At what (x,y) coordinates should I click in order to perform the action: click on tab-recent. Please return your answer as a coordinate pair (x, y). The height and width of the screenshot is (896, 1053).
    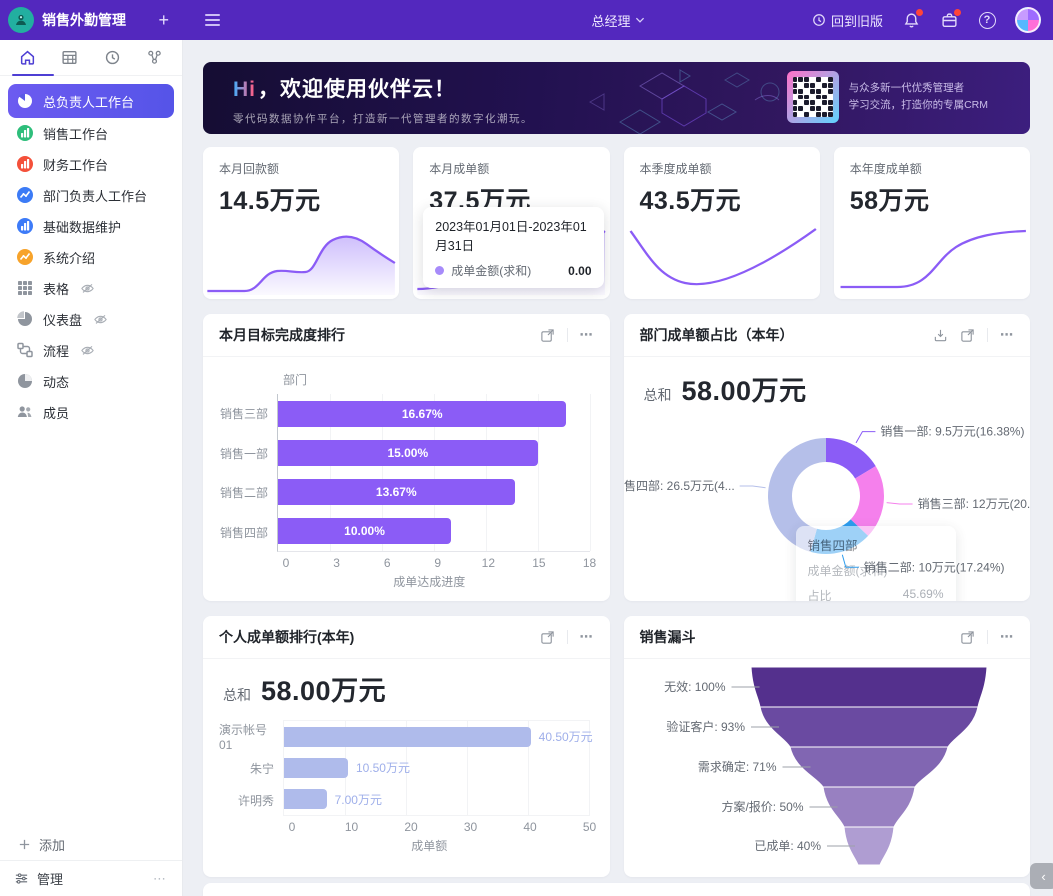
    Looking at the image, I should click on (112, 58).